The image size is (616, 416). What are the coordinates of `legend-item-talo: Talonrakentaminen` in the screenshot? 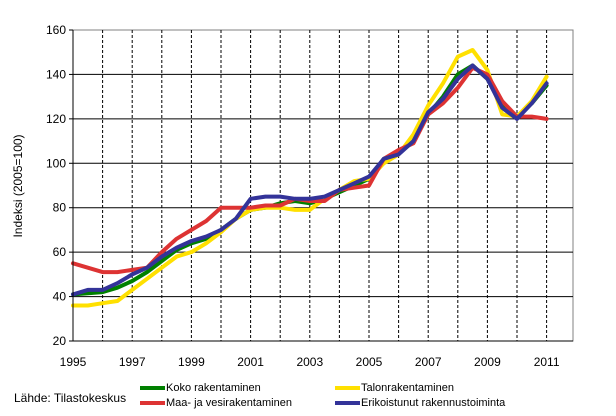 It's located at (394, 388).